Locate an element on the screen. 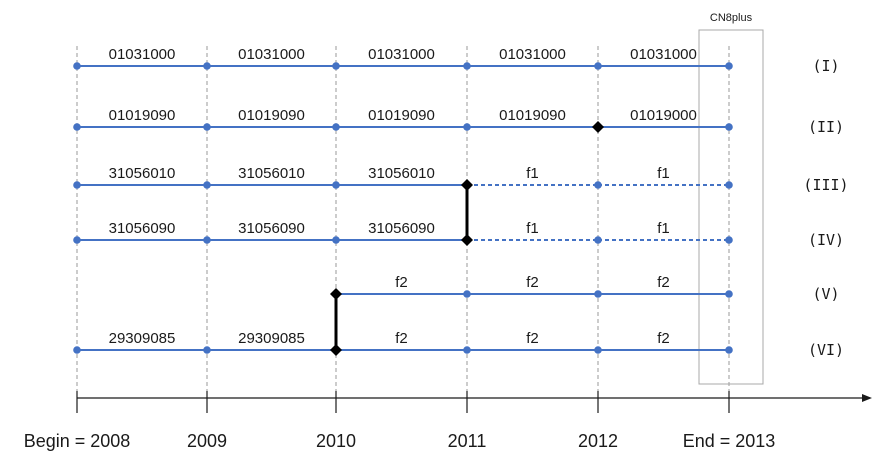  row-label: (II) is located at coordinates (826, 127).